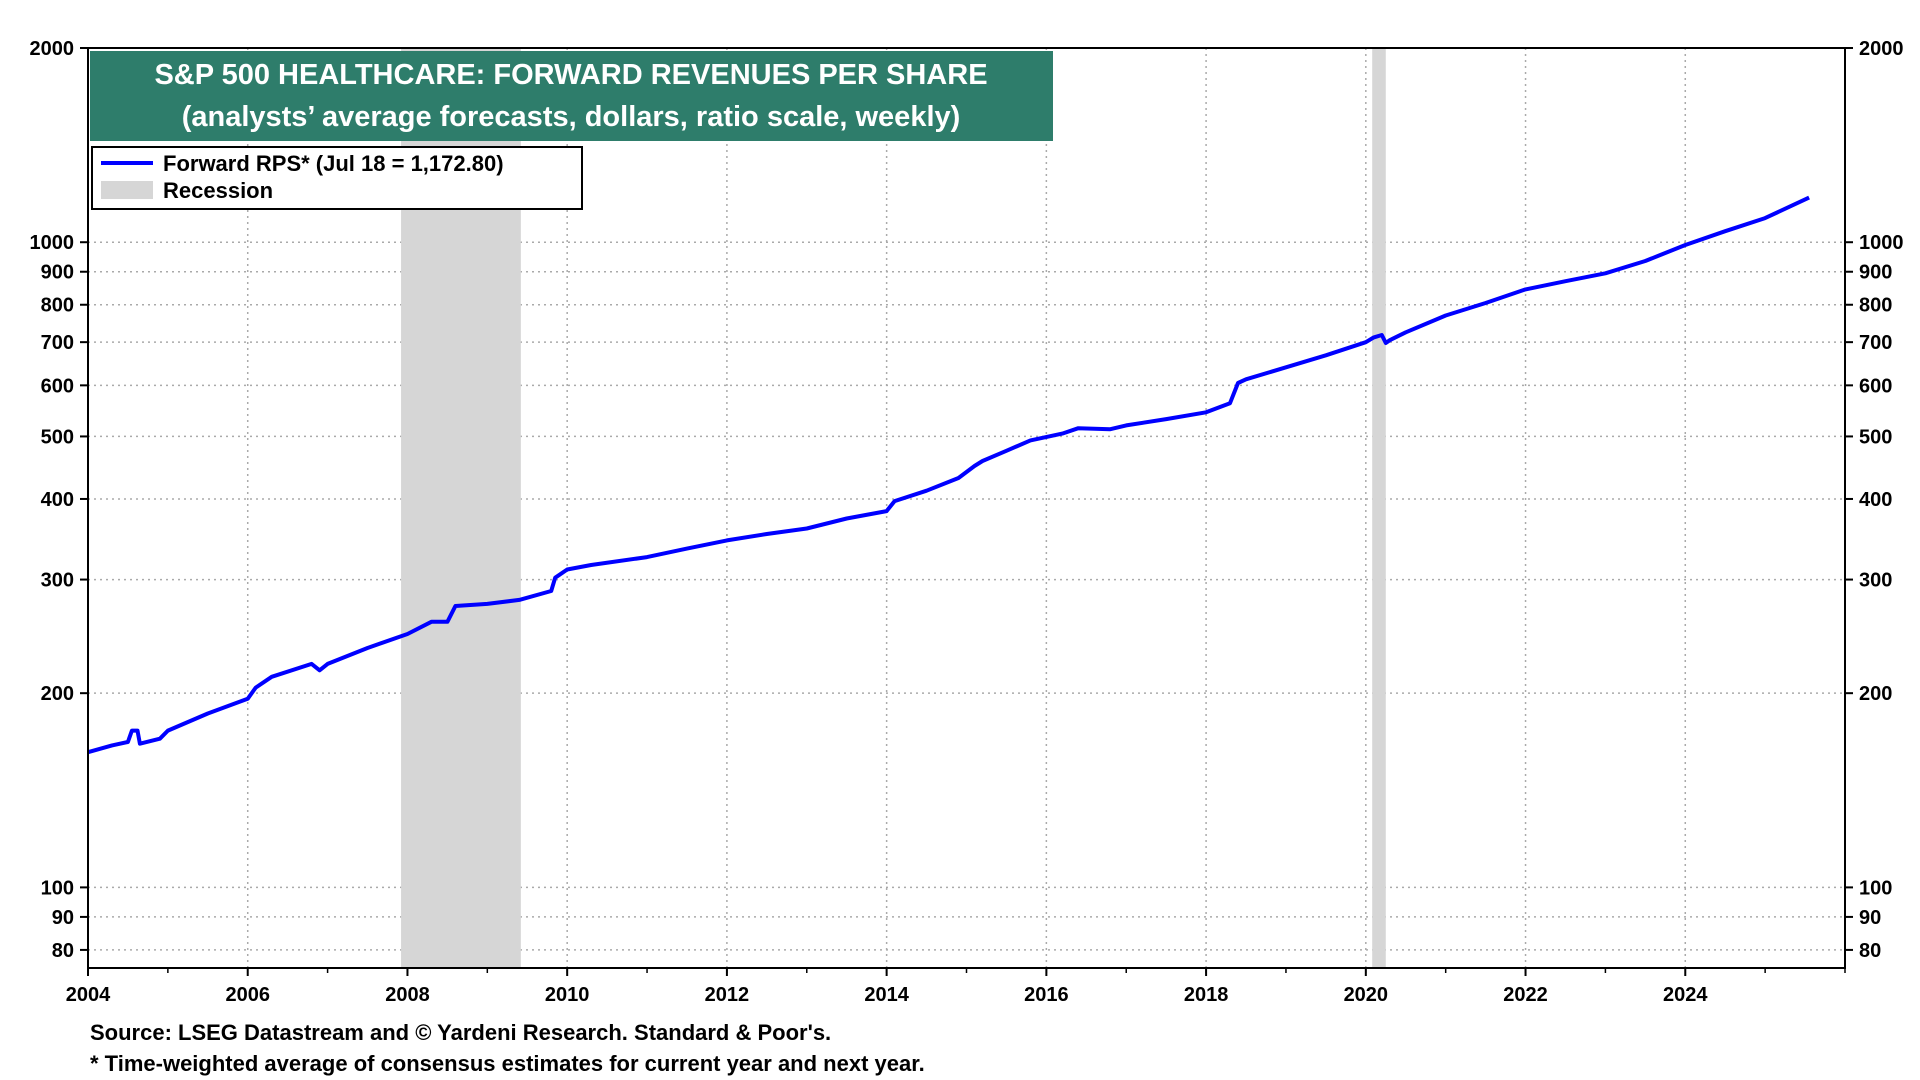  What do you see at coordinates (57, 694) in the screenshot?
I see `y-tick-label-left: 200` at bounding box center [57, 694].